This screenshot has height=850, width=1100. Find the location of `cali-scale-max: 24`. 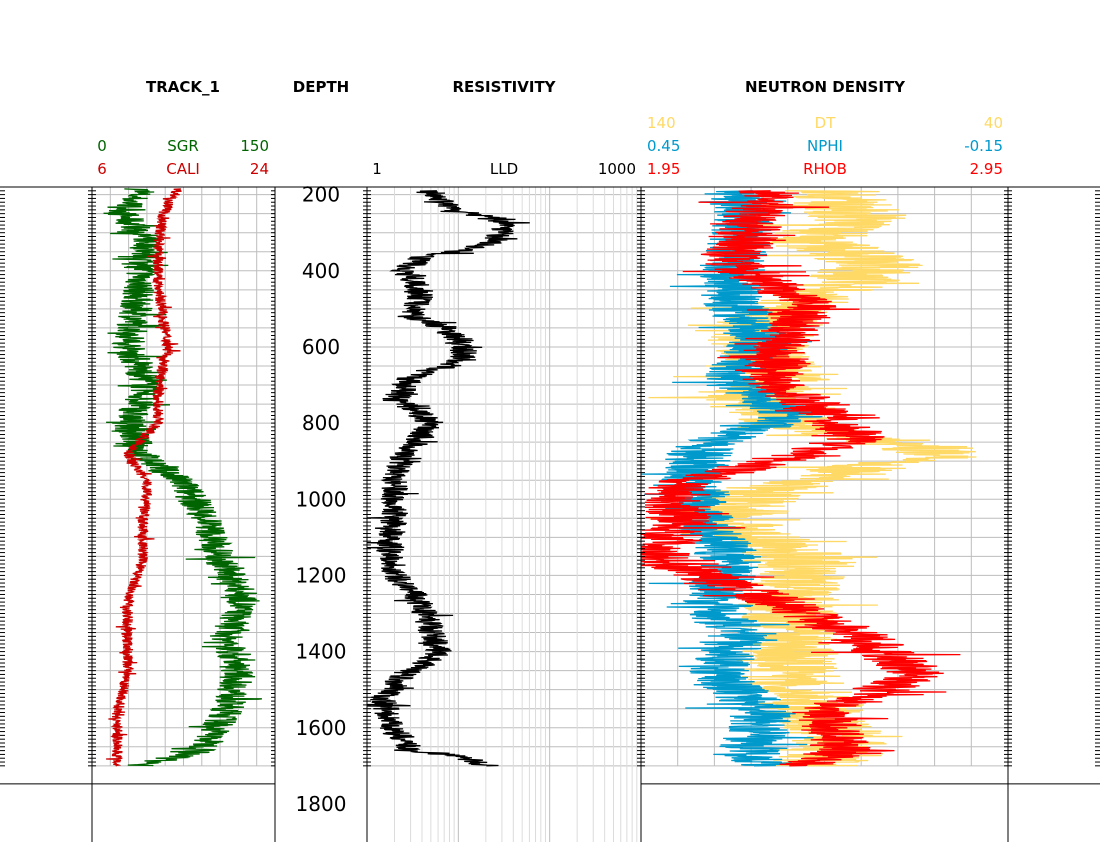

cali-scale-max: 24 is located at coordinates (259, 169).